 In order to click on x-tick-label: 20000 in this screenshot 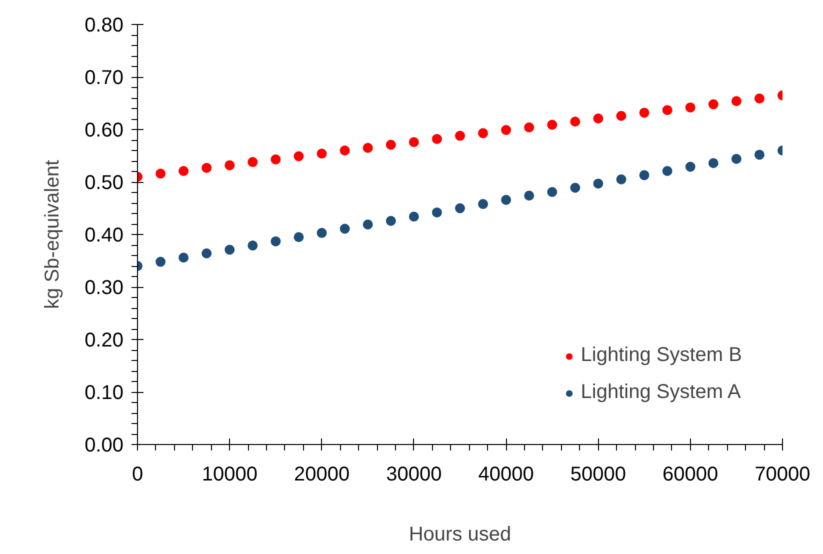, I will do `click(322, 475)`.